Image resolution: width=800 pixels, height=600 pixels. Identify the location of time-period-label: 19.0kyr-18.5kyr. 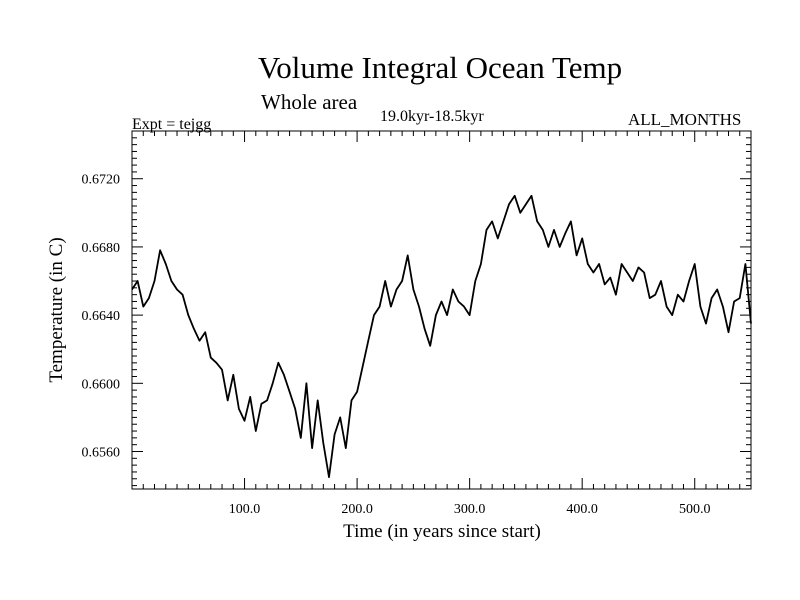
(432, 116).